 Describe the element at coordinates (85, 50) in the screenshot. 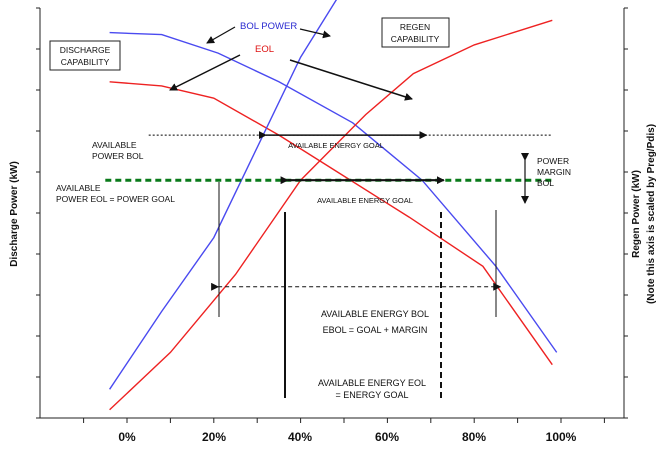

I see `discharge-capability-line1: DISCHARGE` at that location.